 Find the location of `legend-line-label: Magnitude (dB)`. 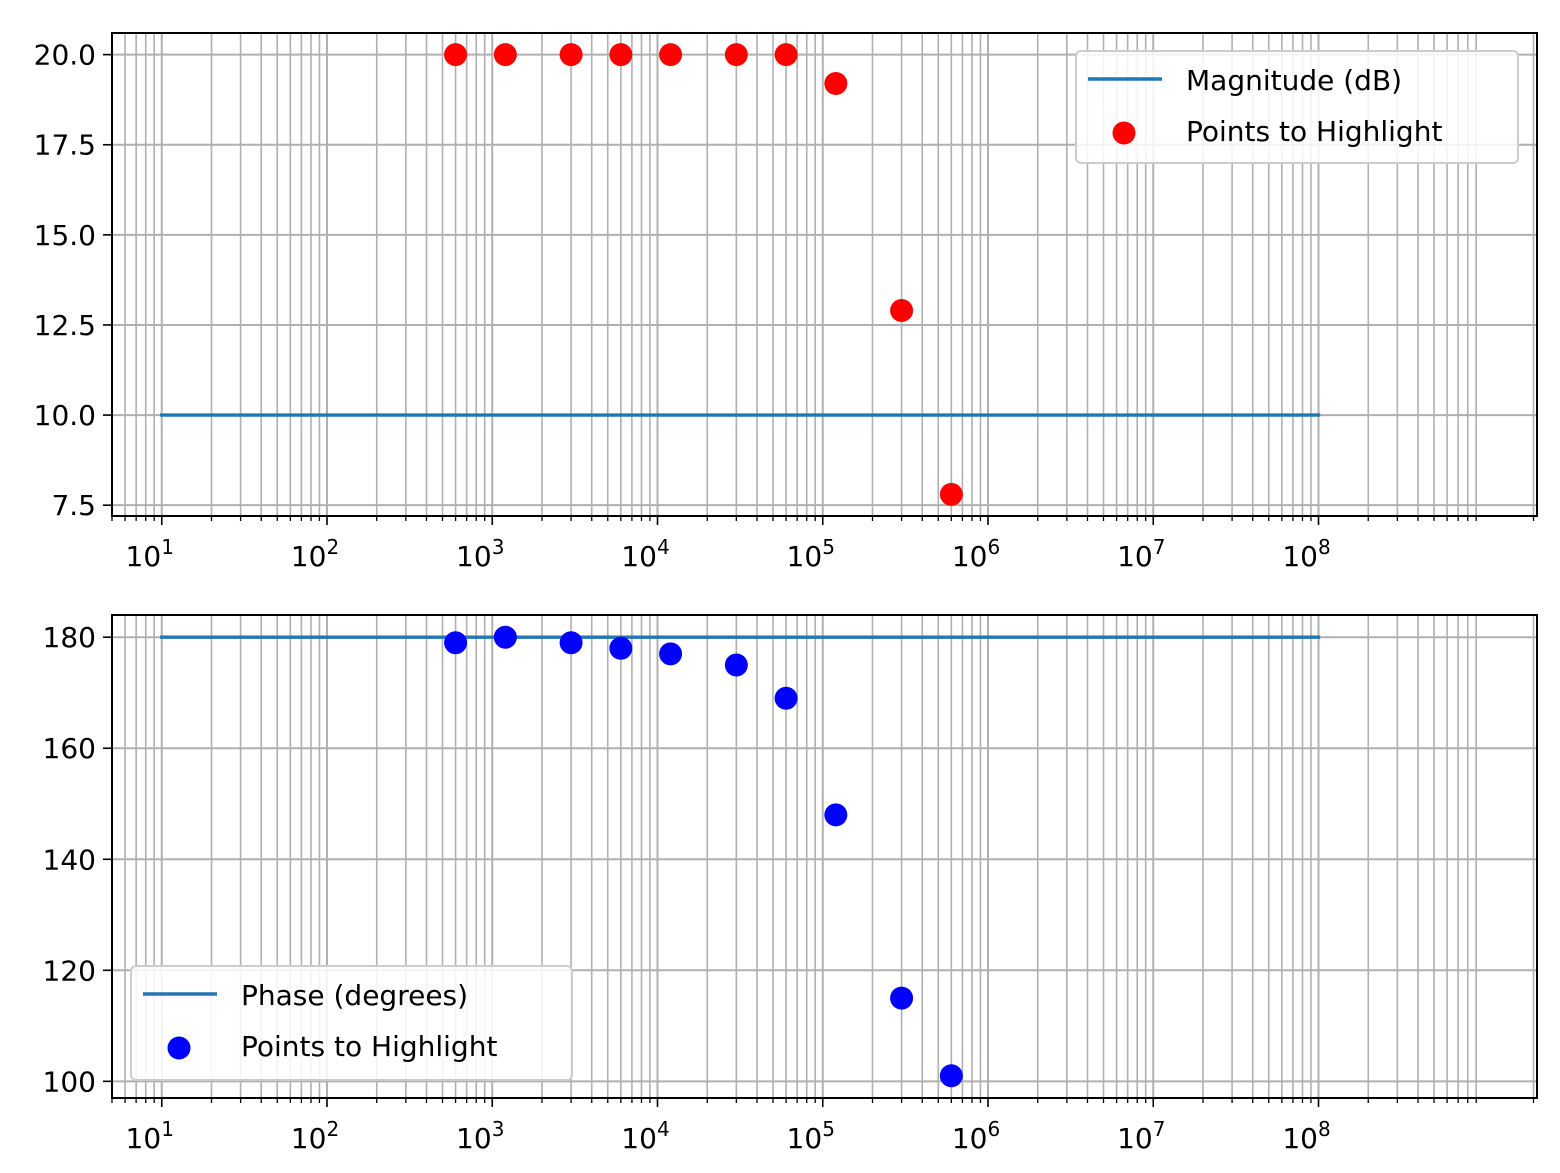

legend-line-label: Magnitude (dB) is located at coordinates (1294, 80).